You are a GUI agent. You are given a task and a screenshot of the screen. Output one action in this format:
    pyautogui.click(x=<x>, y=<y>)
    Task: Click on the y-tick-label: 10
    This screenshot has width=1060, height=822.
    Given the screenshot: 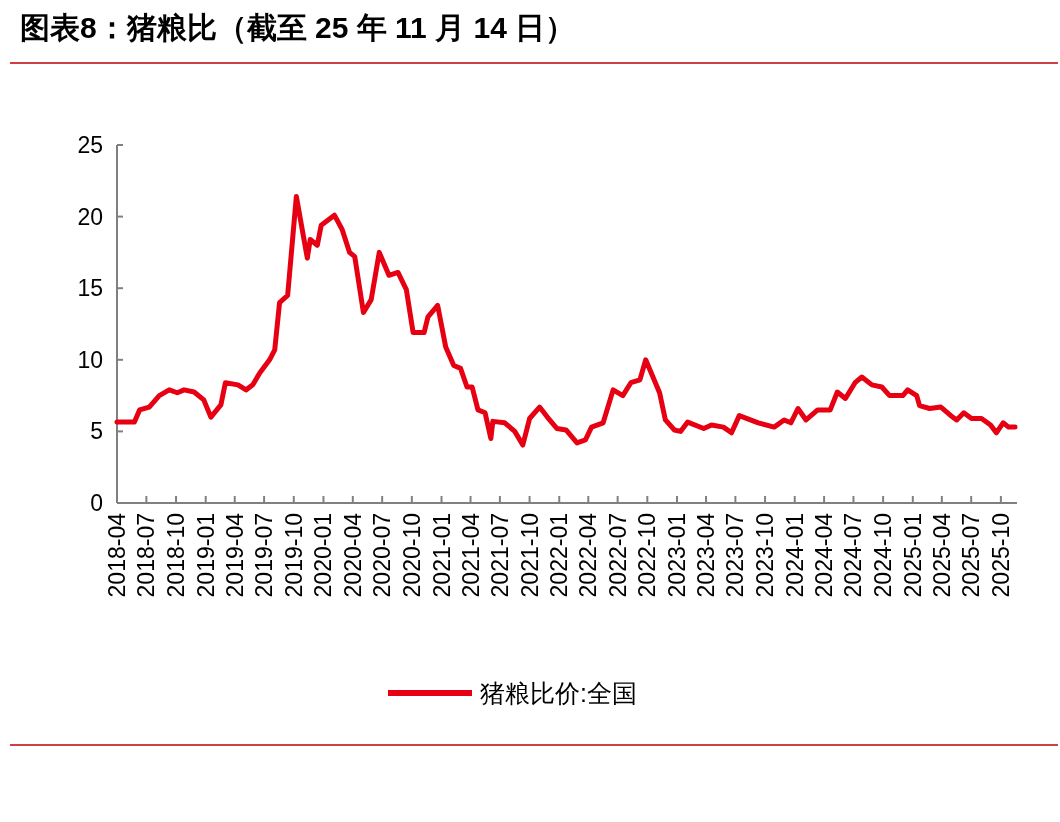 What is the action you would take?
    pyautogui.click(x=90, y=359)
    